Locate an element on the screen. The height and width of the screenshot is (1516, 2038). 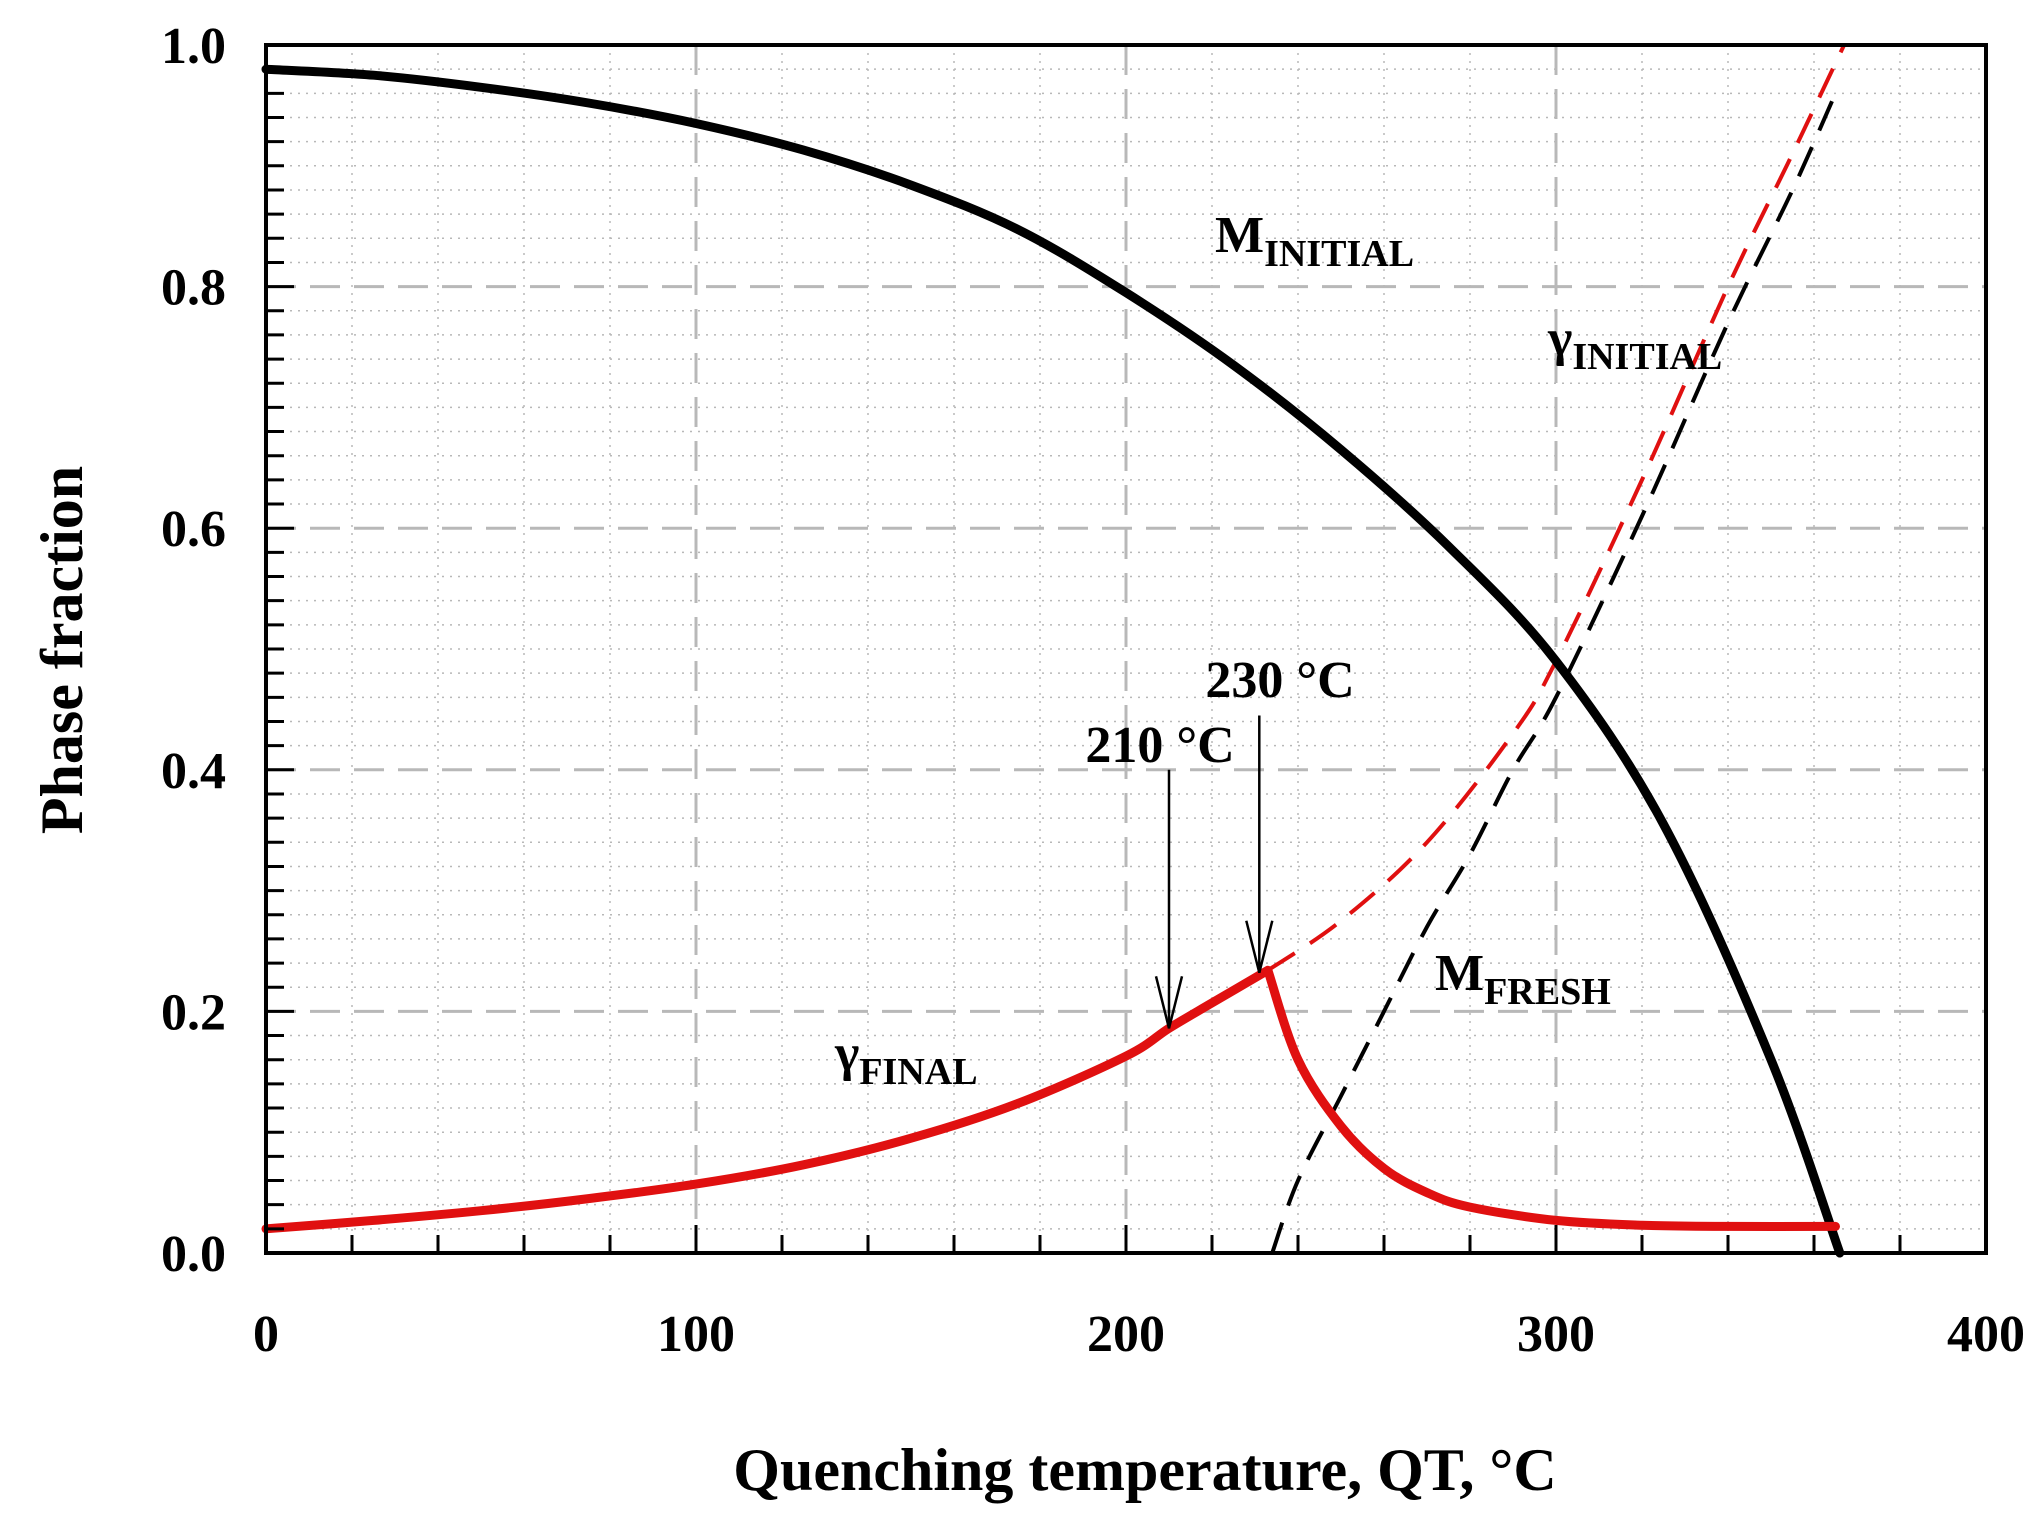
y-tick-label: 1.0 is located at coordinates (193, 46).